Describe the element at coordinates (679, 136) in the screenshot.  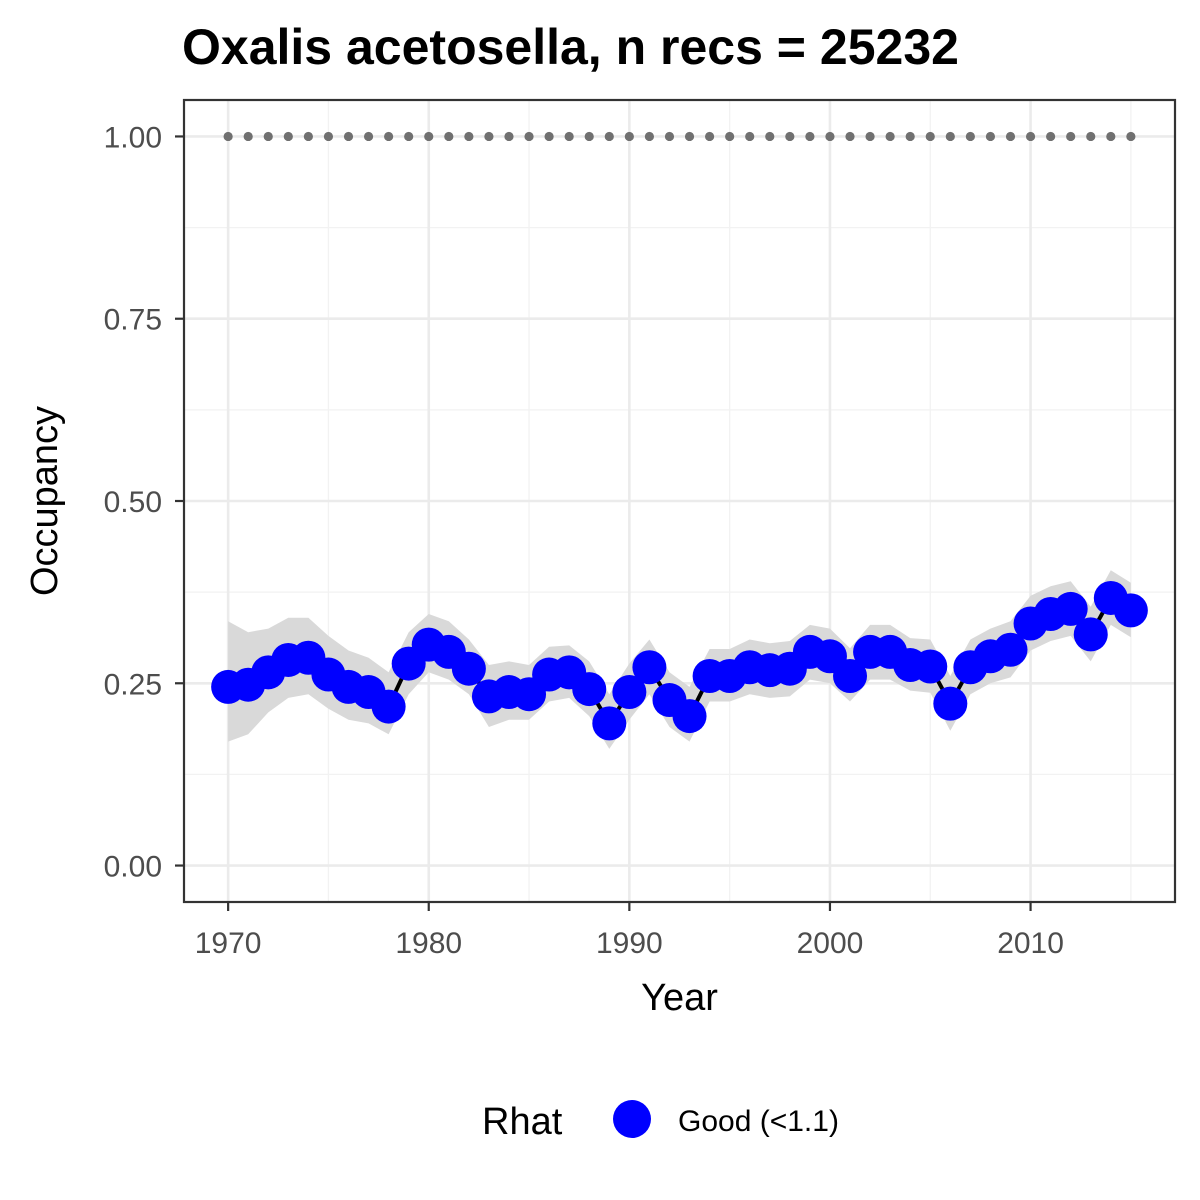
I see `reference-line` at that location.